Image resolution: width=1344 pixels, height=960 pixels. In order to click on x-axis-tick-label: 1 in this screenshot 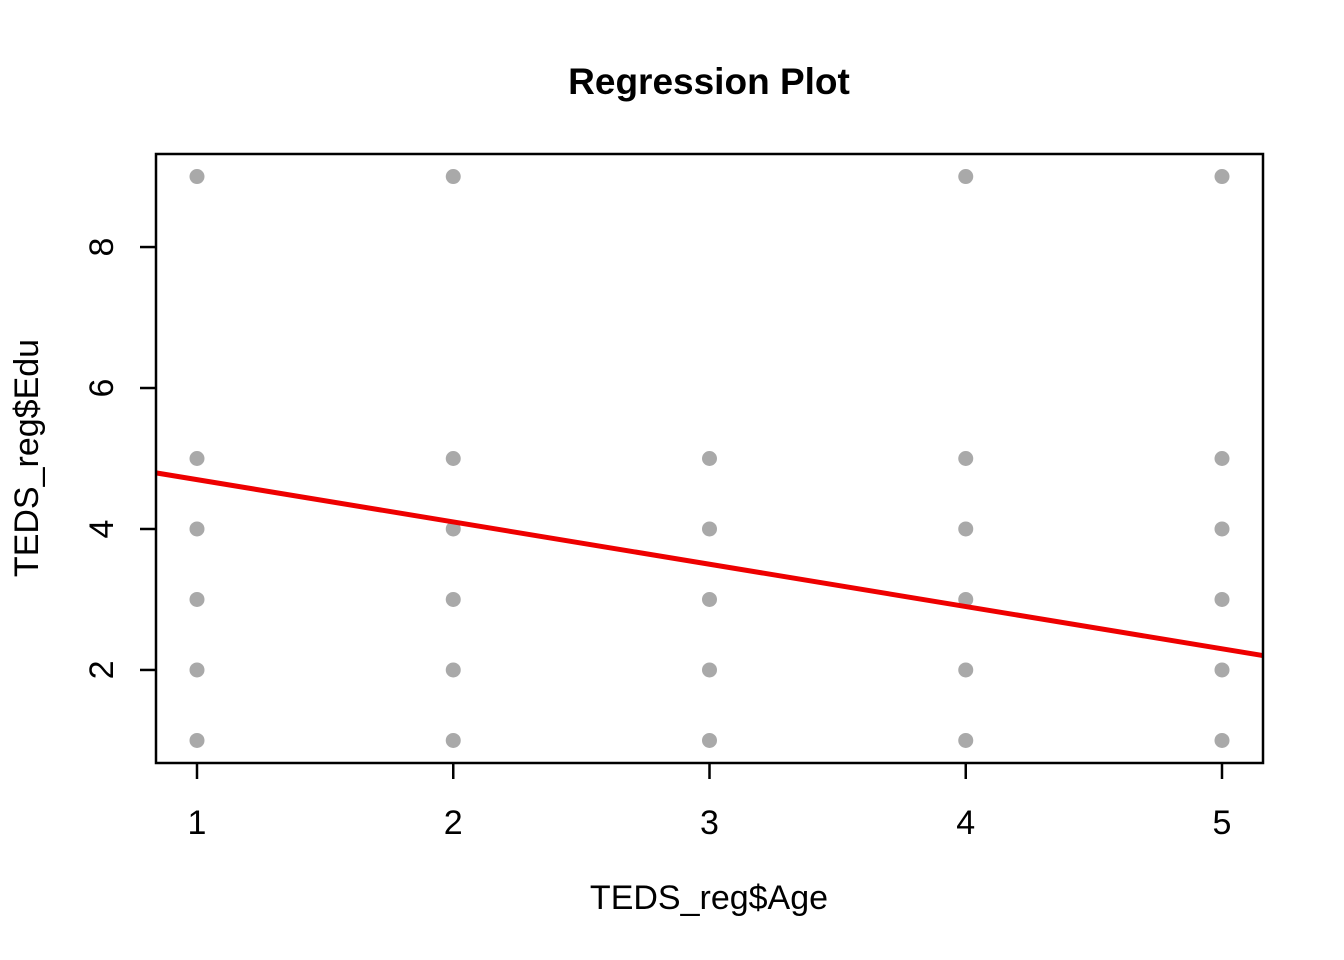, I will do `click(197, 823)`.